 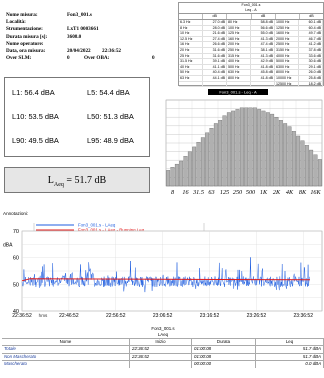 What do you see at coordinates (224, 192) in the screenshot?
I see `x-tick-label: 125` at bounding box center [224, 192].